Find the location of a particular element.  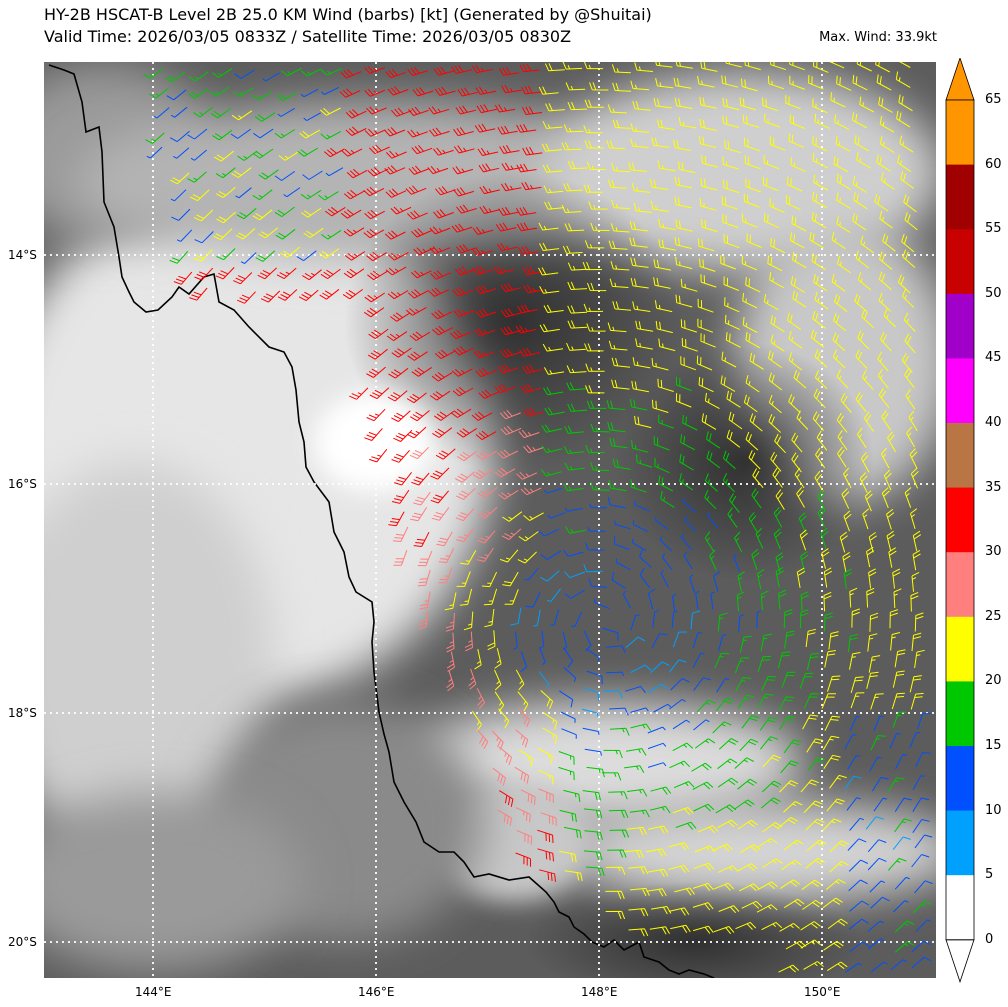

colorbar-segment is located at coordinates (960, 908).